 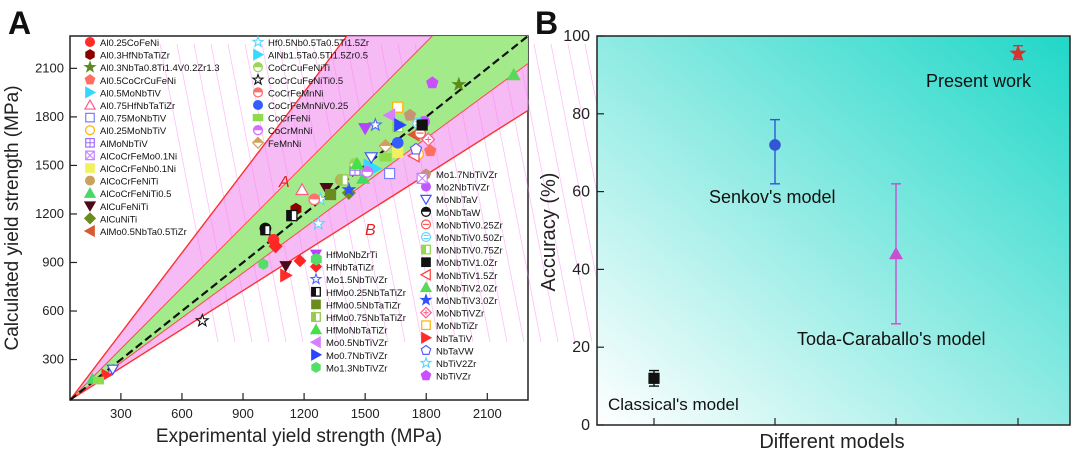 I want to click on legend-label-alcufeniti: AlCuFeNiTi, so click(x=124, y=207).